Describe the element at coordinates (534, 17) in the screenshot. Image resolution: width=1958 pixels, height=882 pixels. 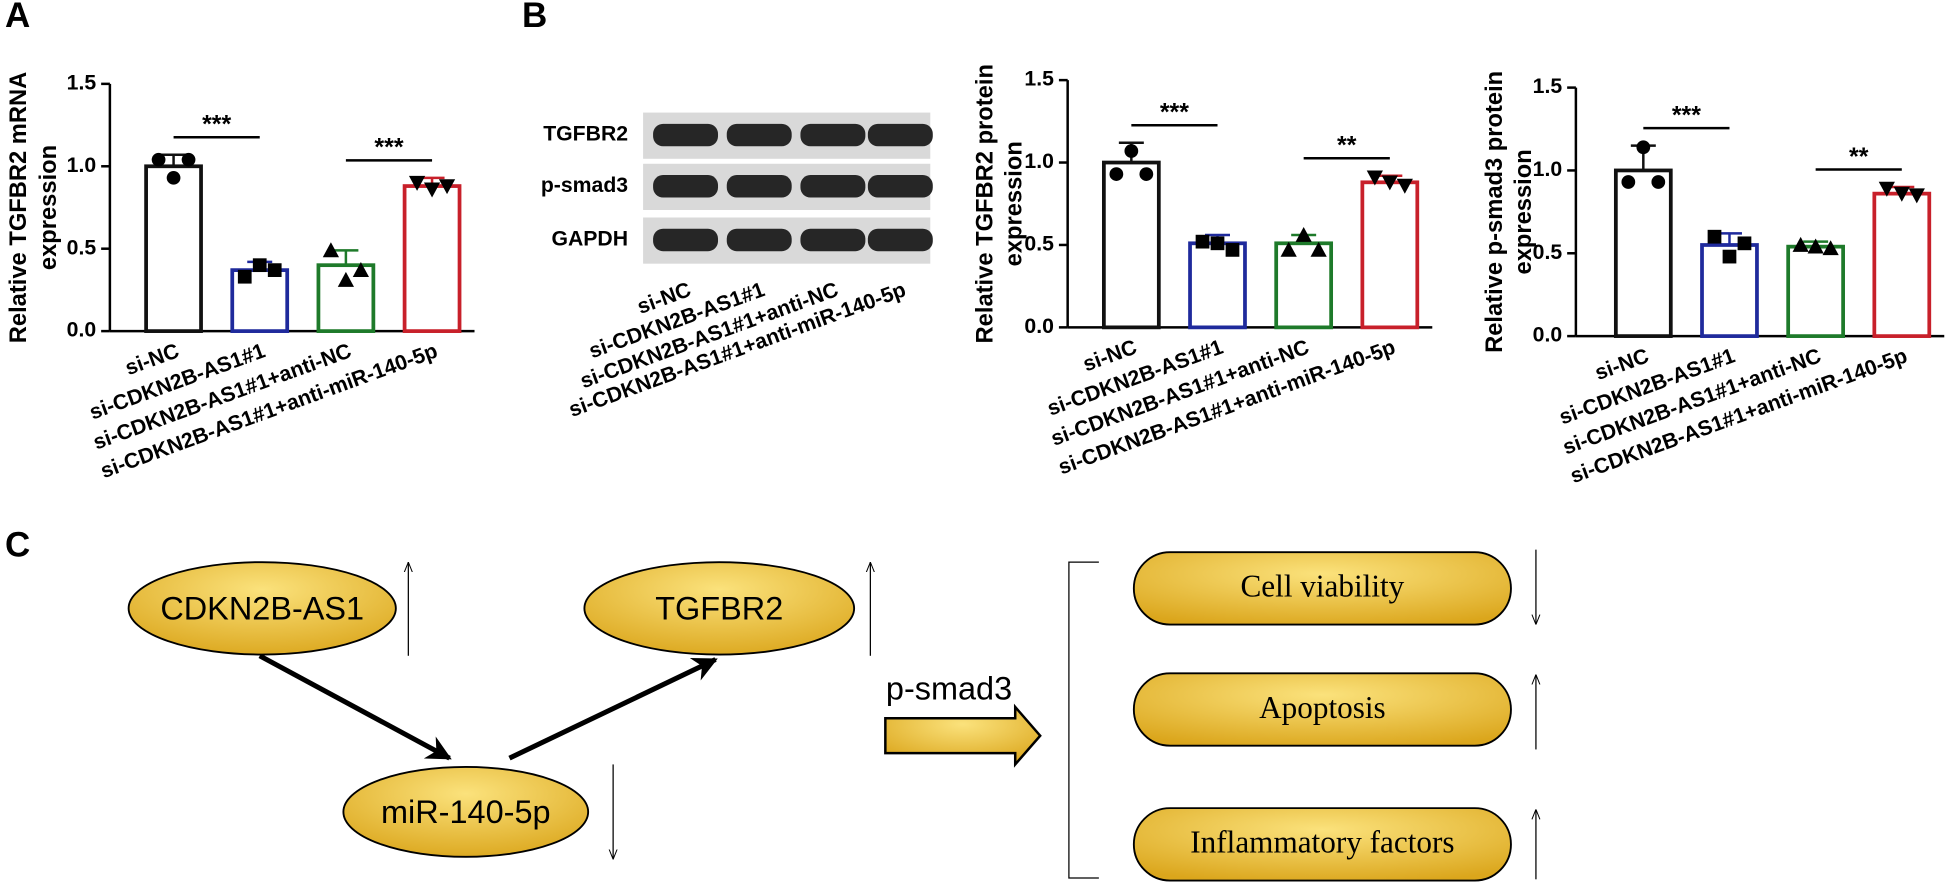
I see `panel-label: B` at that location.